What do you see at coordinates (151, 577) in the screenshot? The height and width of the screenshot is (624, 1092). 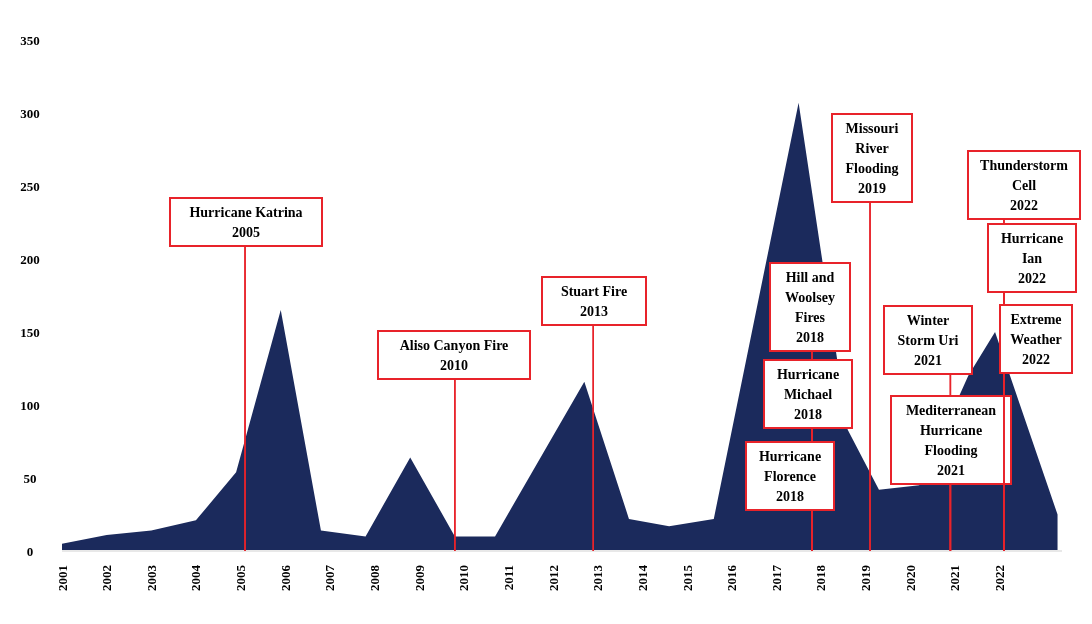 I see `x-tick-label: 2003` at bounding box center [151, 577].